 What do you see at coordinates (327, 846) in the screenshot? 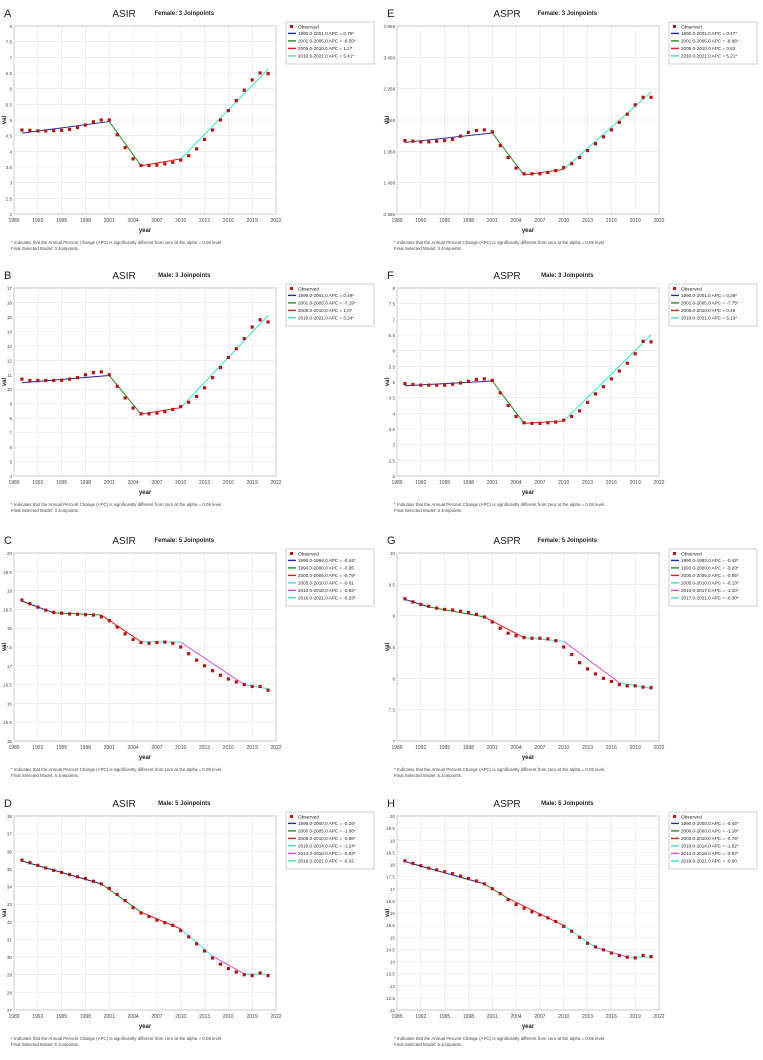
I see `legend-entry: 2010.0-2014.0 APC = -1.24*` at bounding box center [327, 846].